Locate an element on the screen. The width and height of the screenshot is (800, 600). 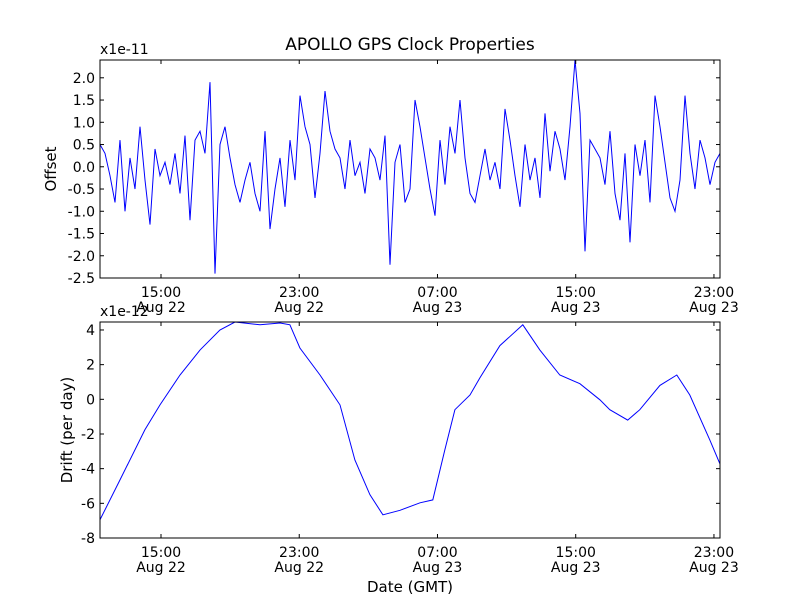
chart-title: APOLLO GPS Clock Properties is located at coordinates (410, 45).